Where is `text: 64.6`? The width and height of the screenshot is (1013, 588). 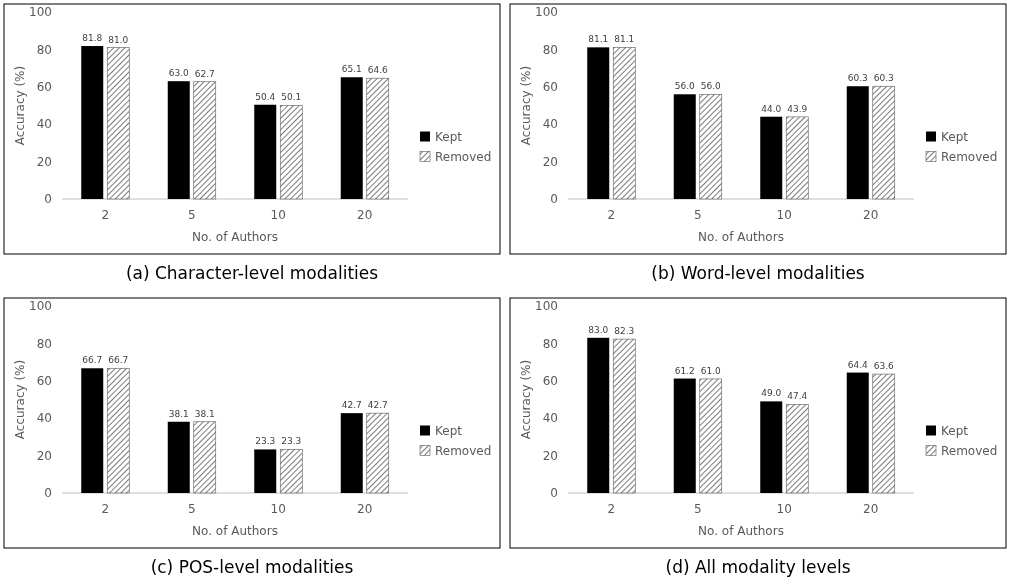 text: 64.6 is located at coordinates (377, 70).